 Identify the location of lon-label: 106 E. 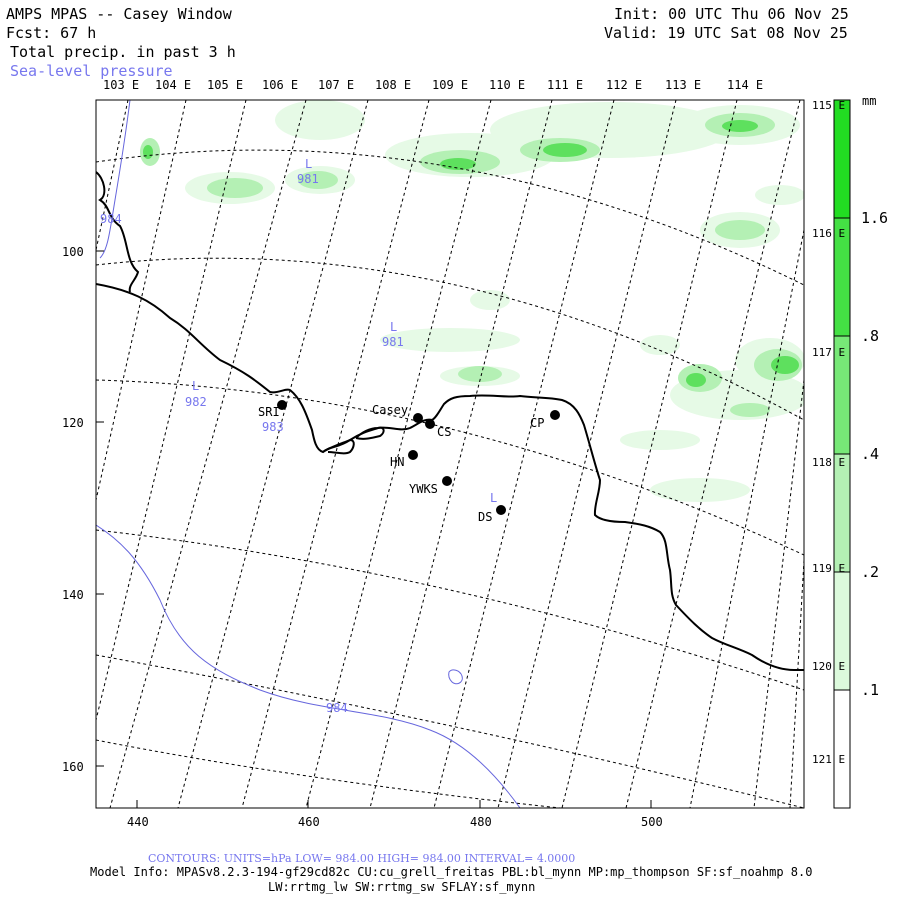
(280, 85).